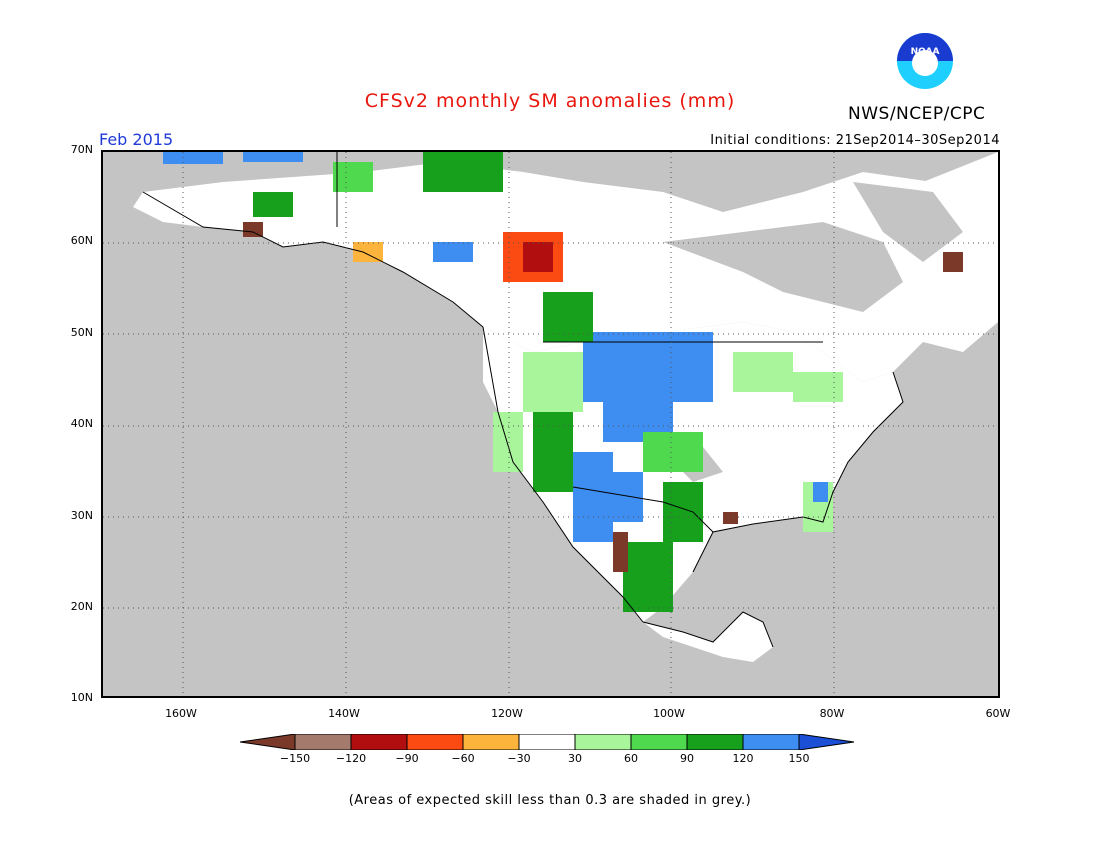  I want to click on noaa-logo: NOAA, so click(925, 61).